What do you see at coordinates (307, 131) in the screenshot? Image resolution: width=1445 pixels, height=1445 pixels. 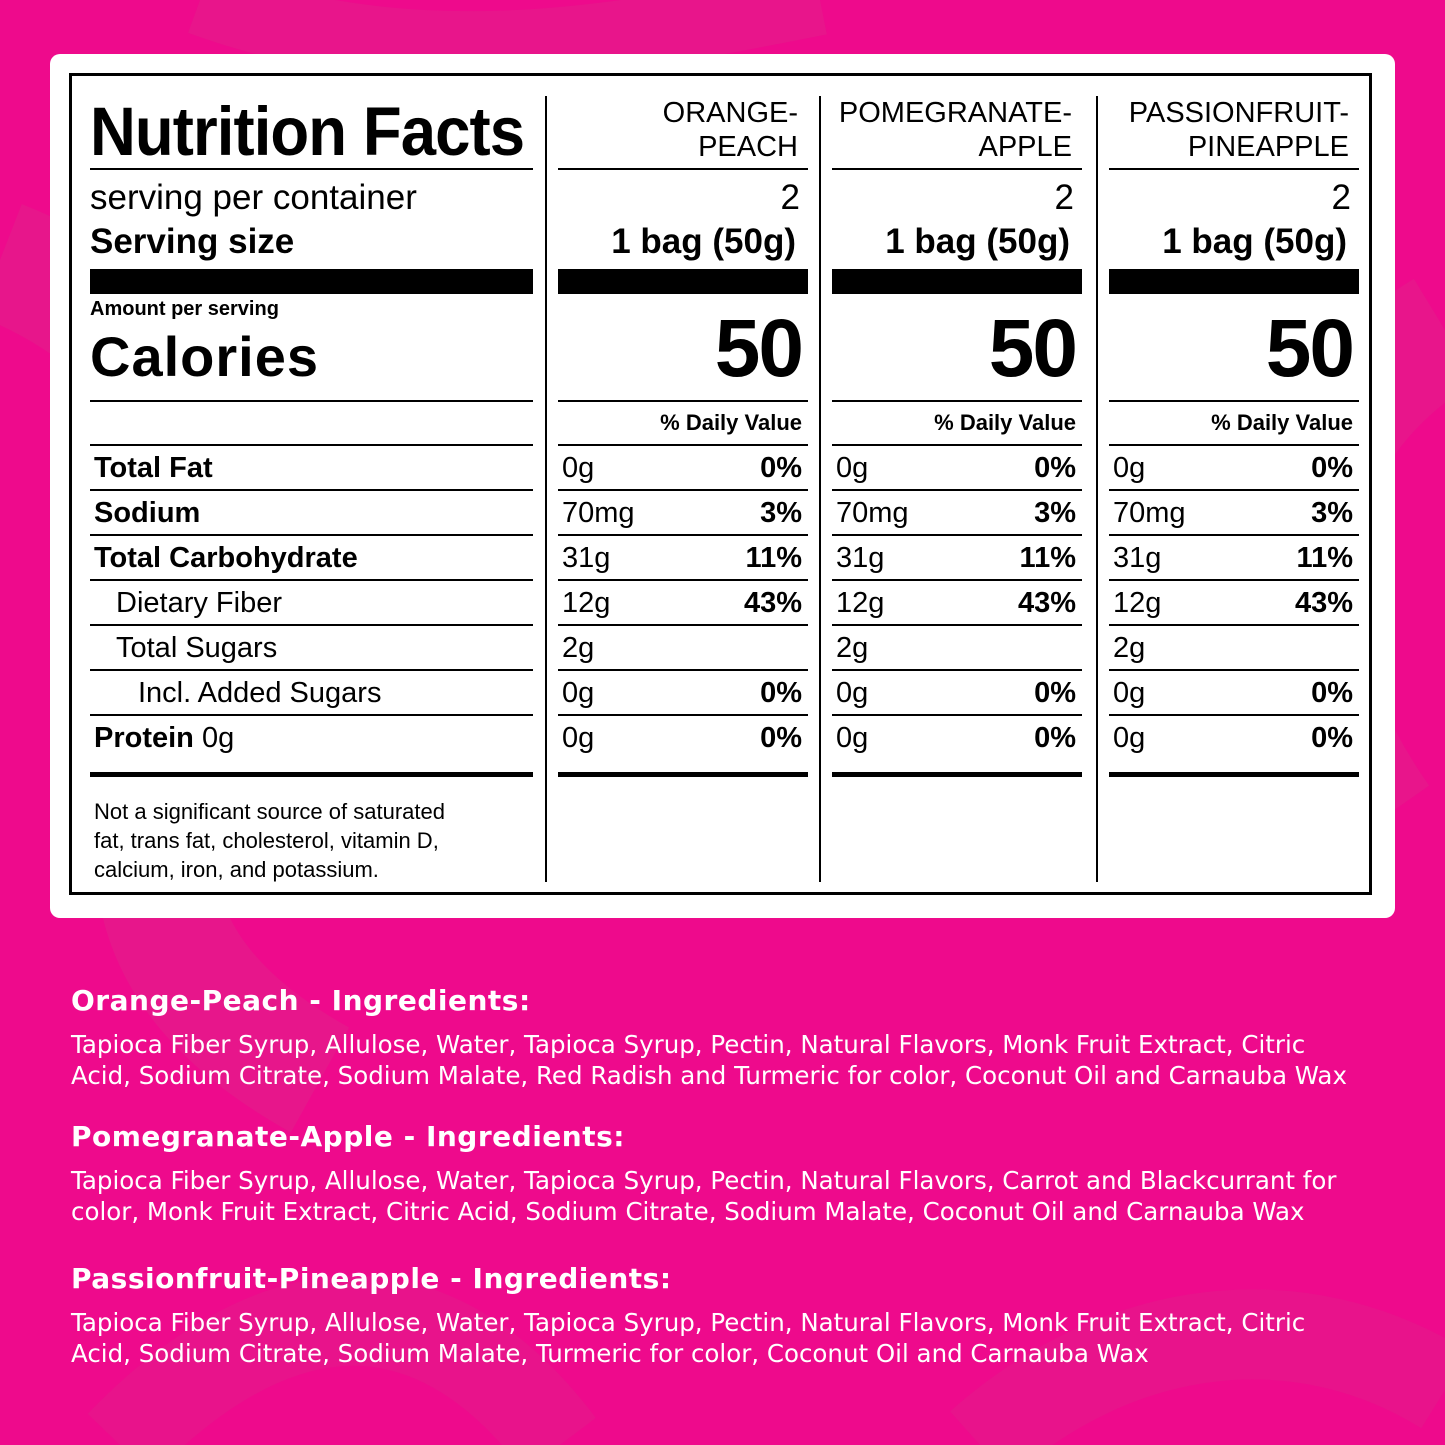 I see `nutrition-facts-title: Nutrition Facts` at bounding box center [307, 131].